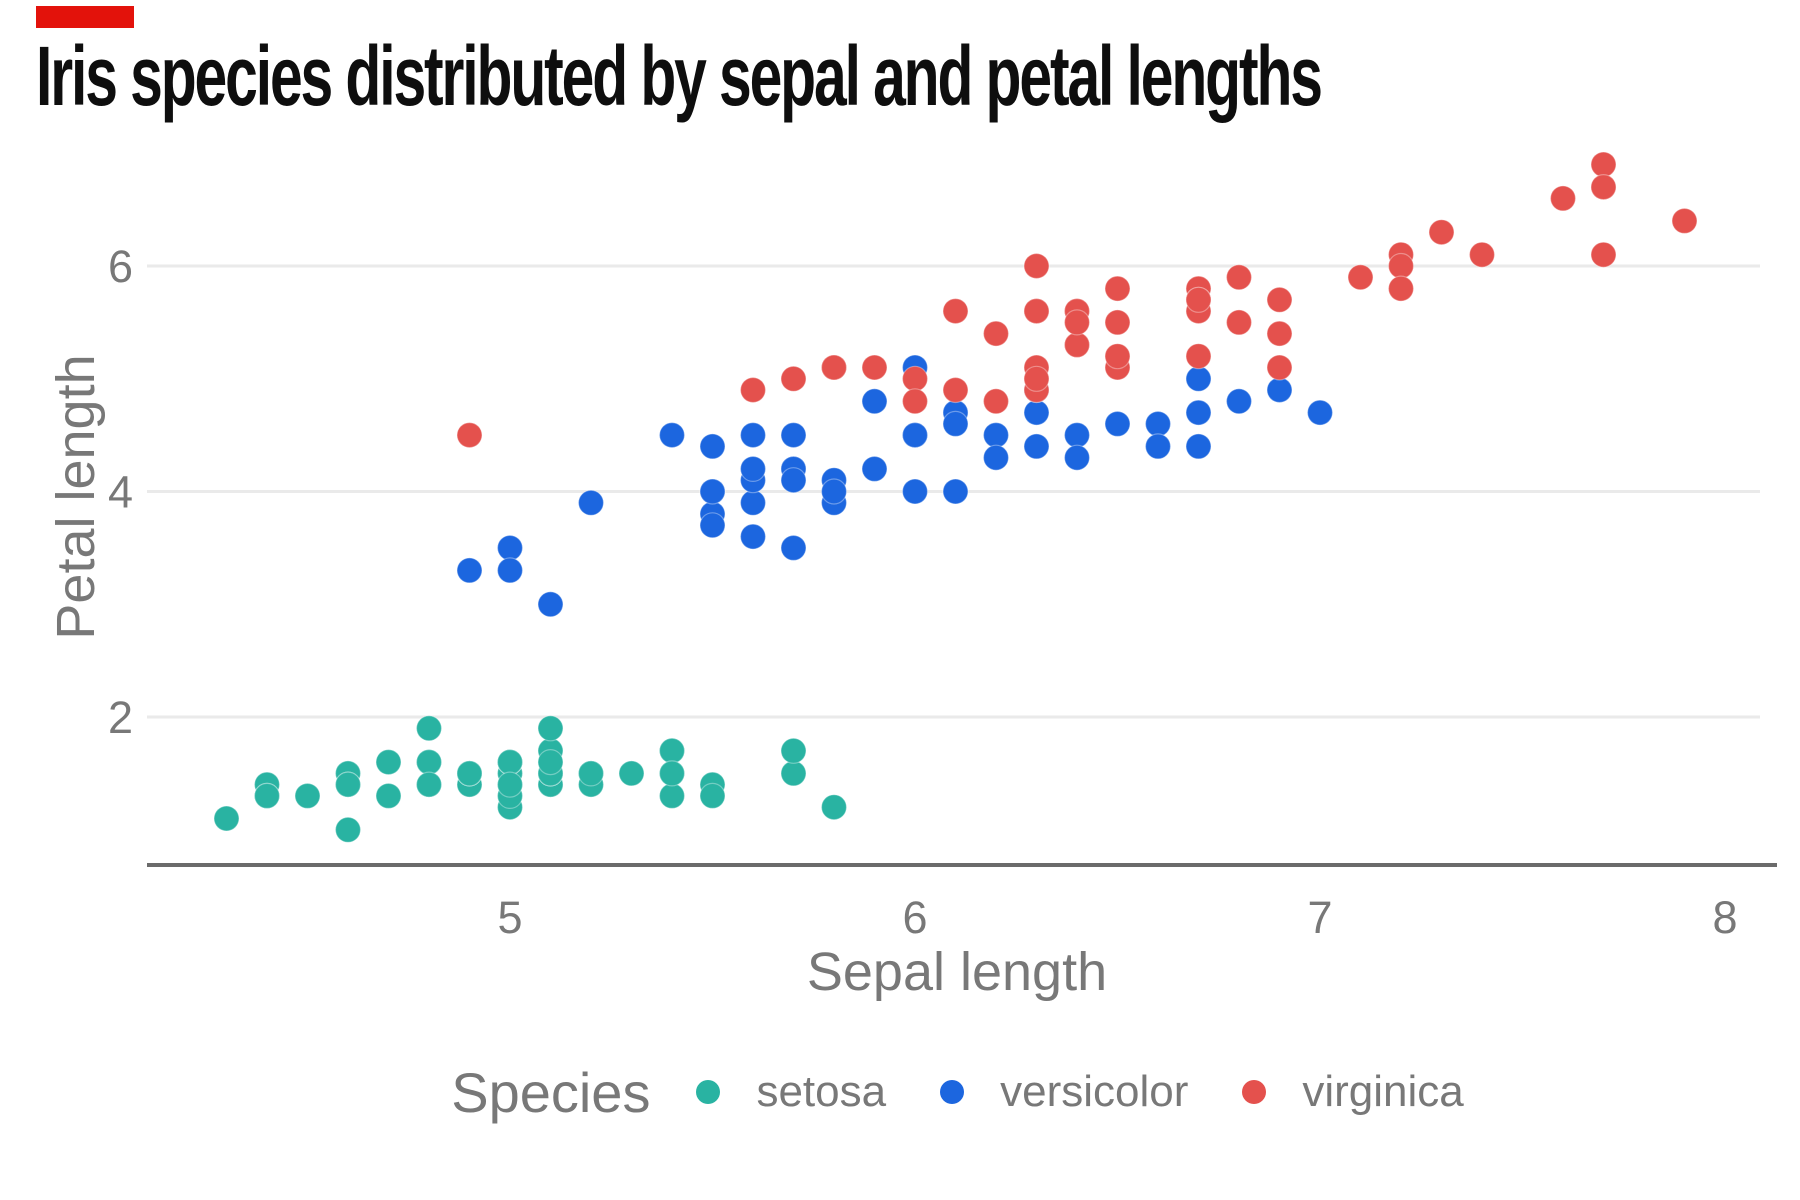 The width and height of the screenshot is (1800, 1200). What do you see at coordinates (120, 717) in the screenshot?
I see `y-tick-label: 2` at bounding box center [120, 717].